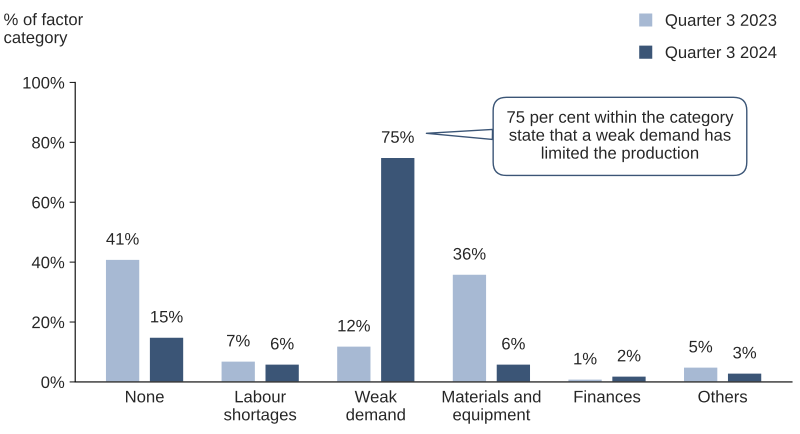  Describe the element at coordinates (469, 254) in the screenshot. I see `data-label: 36%` at that location.